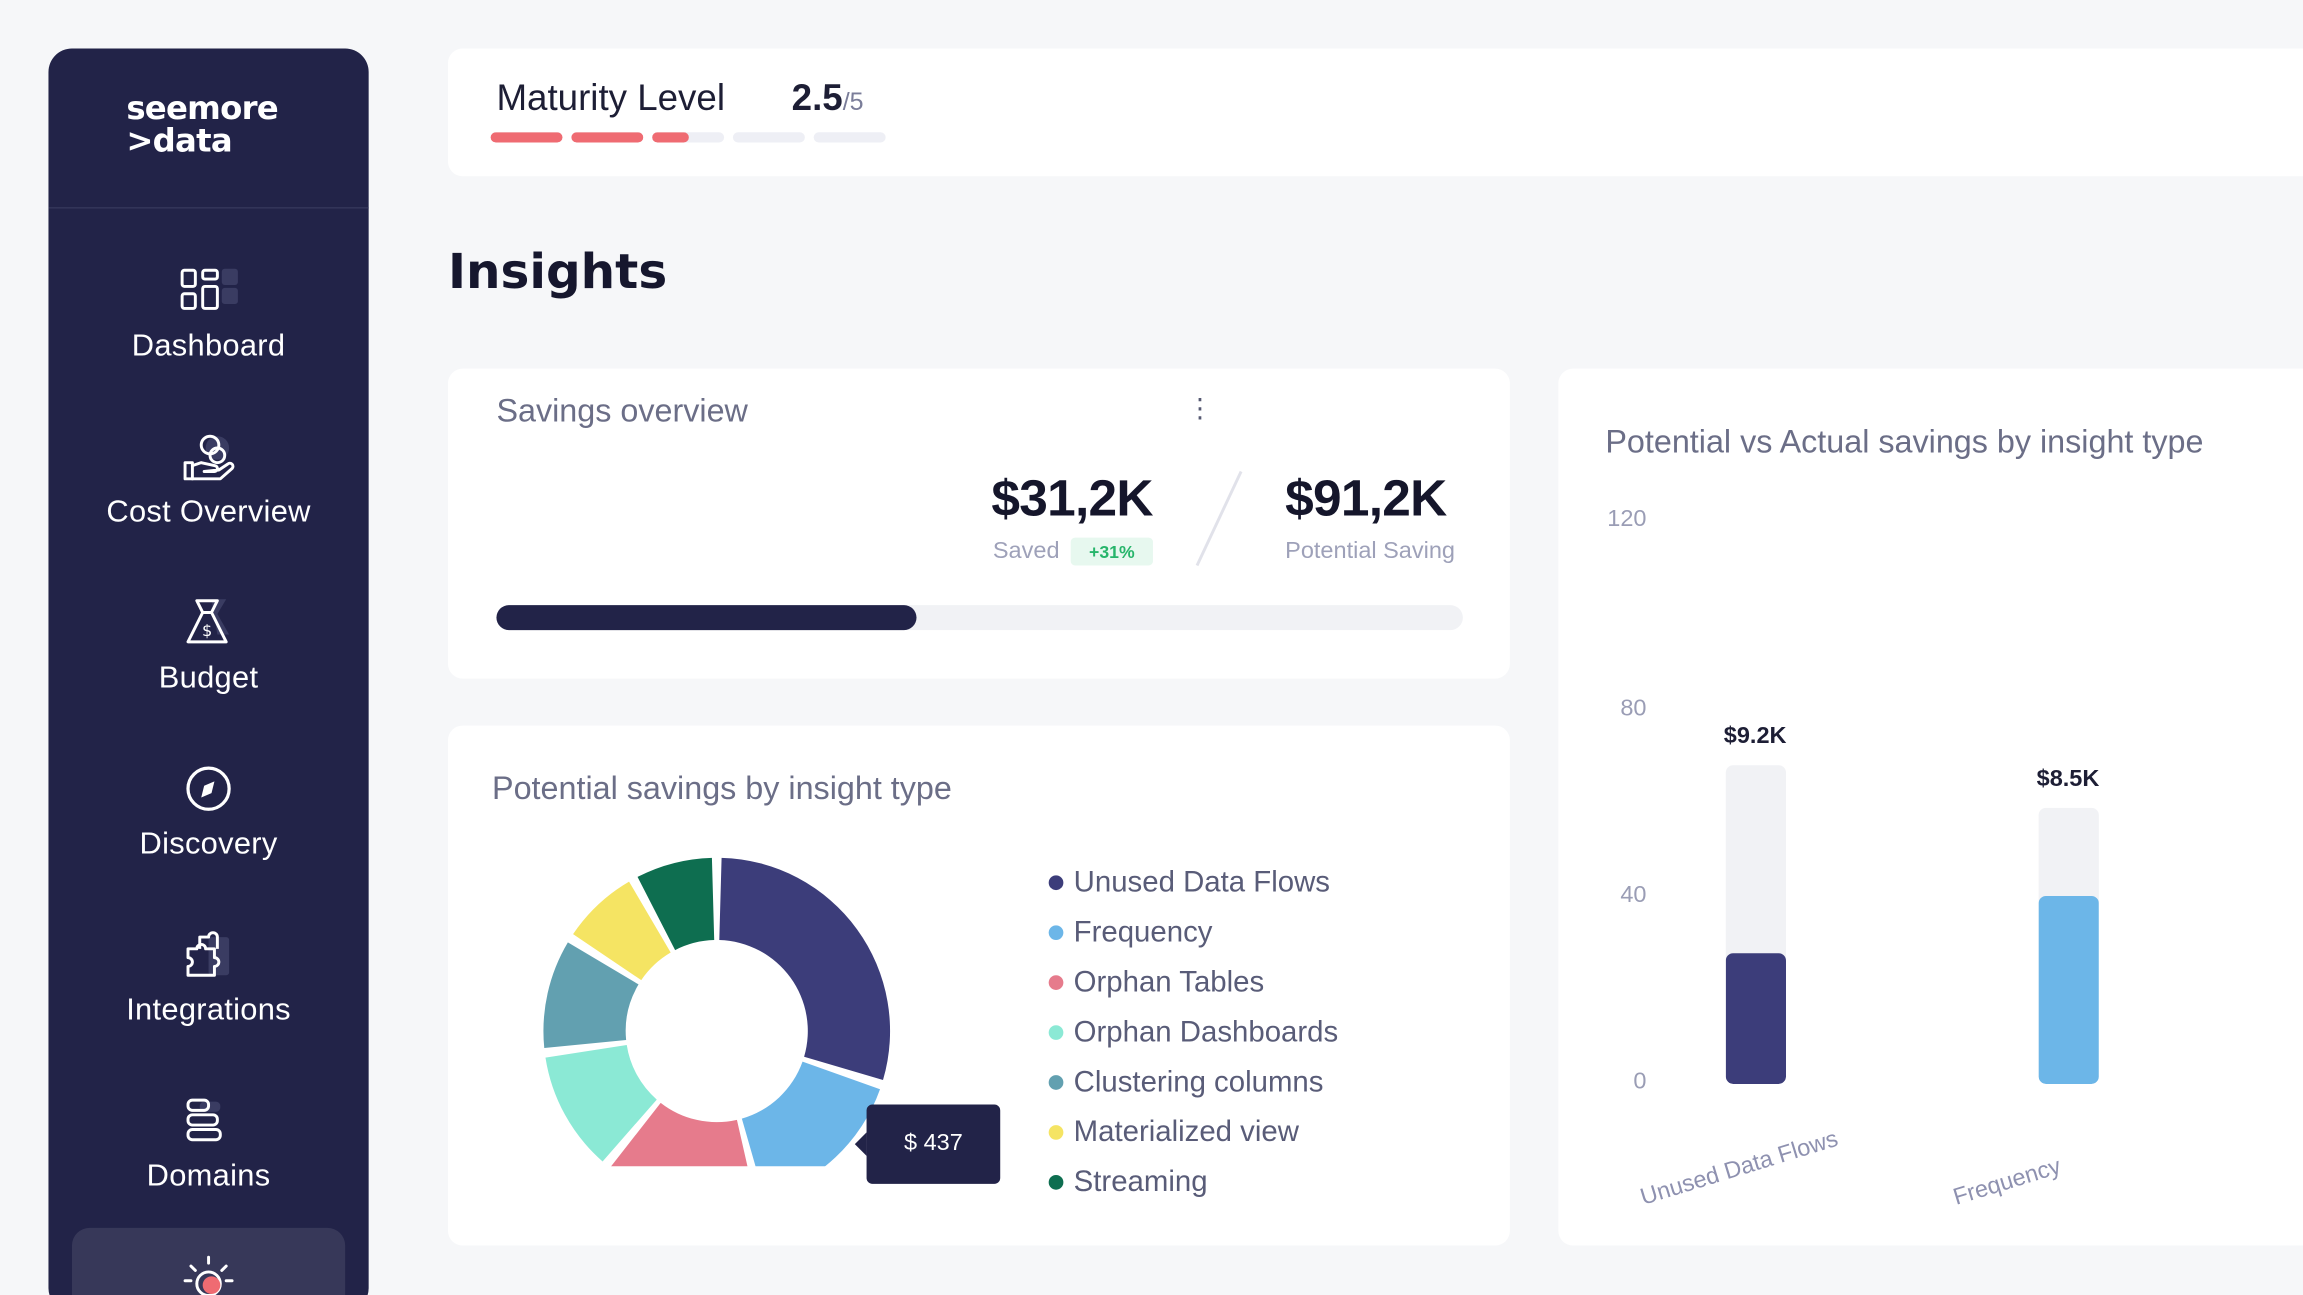 This screenshot has height=1295, width=2303. I want to click on logo-line-1: seemore, so click(202, 109).